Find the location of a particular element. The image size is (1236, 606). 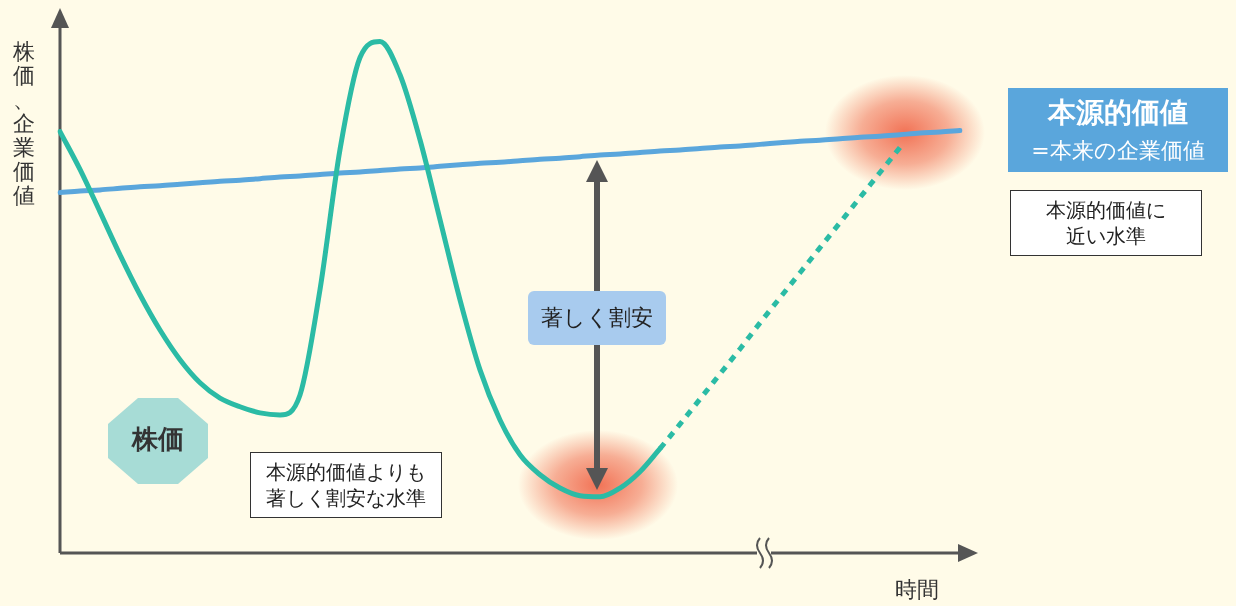

text: 本源的価値 is located at coordinates (1117, 113).